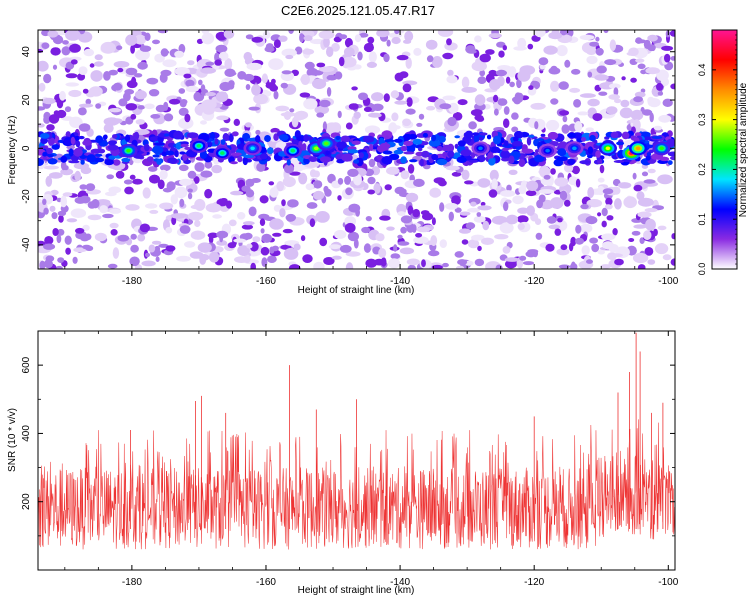 The width and height of the screenshot is (750, 600). Describe the element at coordinates (26, 52) in the screenshot. I see `y-tick-label: 40` at that location.